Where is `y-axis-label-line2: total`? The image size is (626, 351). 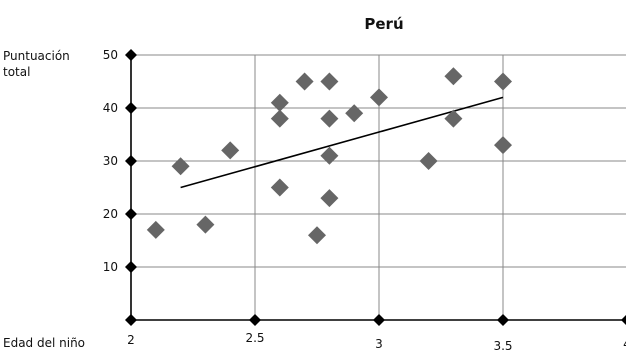
y-axis-label-line2: total is located at coordinates (16, 72).